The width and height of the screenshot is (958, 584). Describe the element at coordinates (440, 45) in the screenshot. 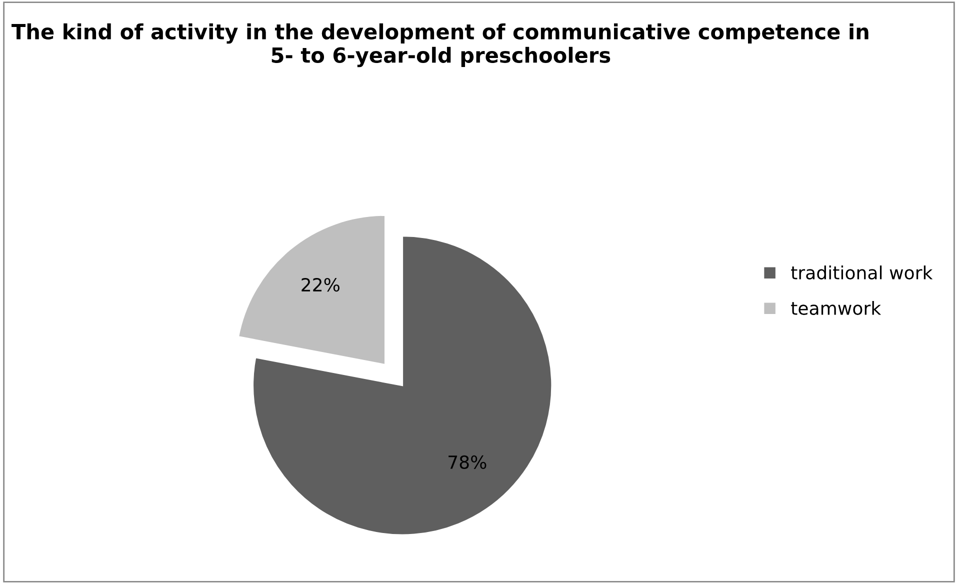

I see `chart-title: The kind of activity in the development of communicative competence in 5- to 6-year-old preschoolers` at that location.